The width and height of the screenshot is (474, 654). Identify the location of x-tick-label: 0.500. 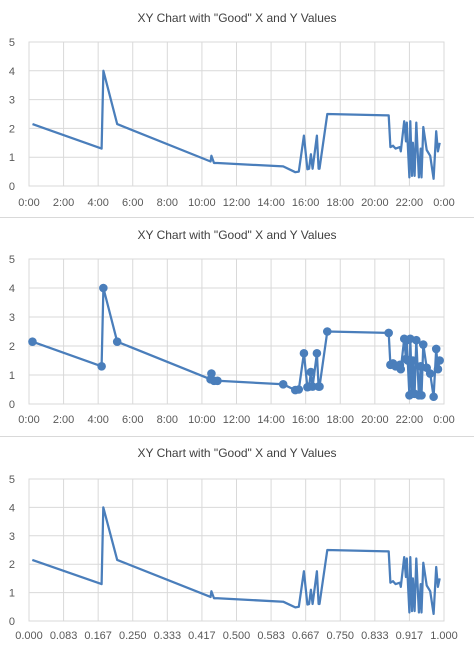
(237, 636).